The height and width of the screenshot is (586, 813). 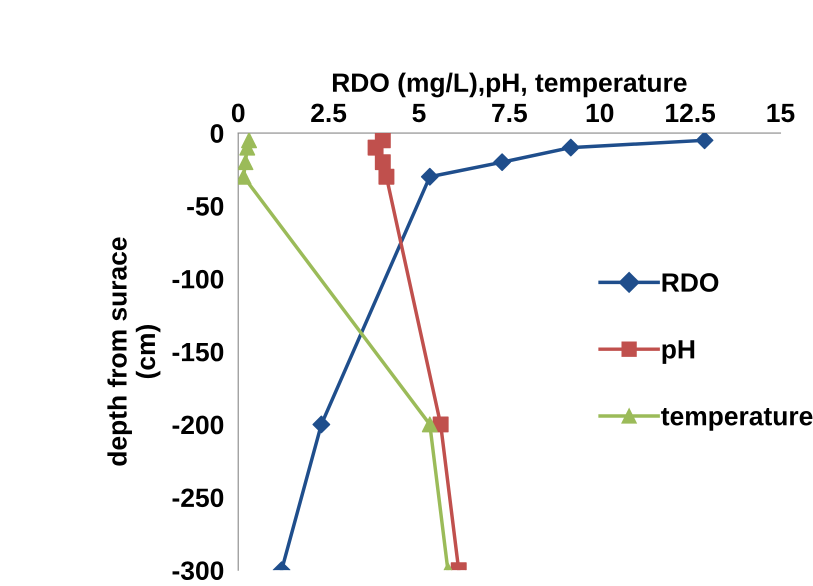 What do you see at coordinates (419, 113) in the screenshot?
I see `x-tick-label: 5` at bounding box center [419, 113].